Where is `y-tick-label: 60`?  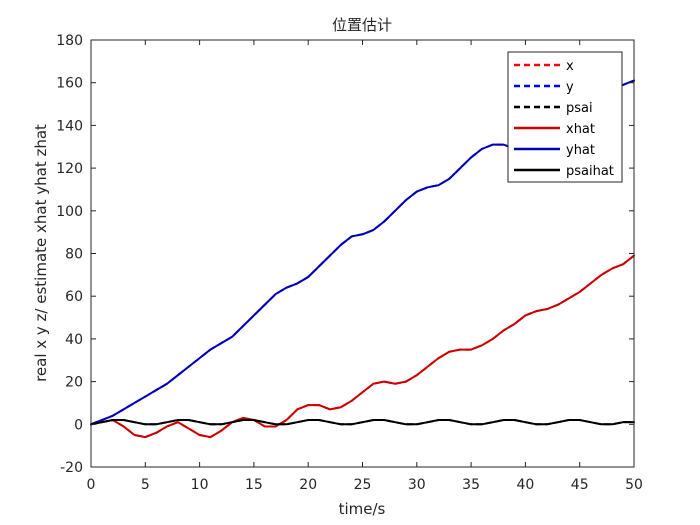 y-tick-label: 60 is located at coordinates (74, 297).